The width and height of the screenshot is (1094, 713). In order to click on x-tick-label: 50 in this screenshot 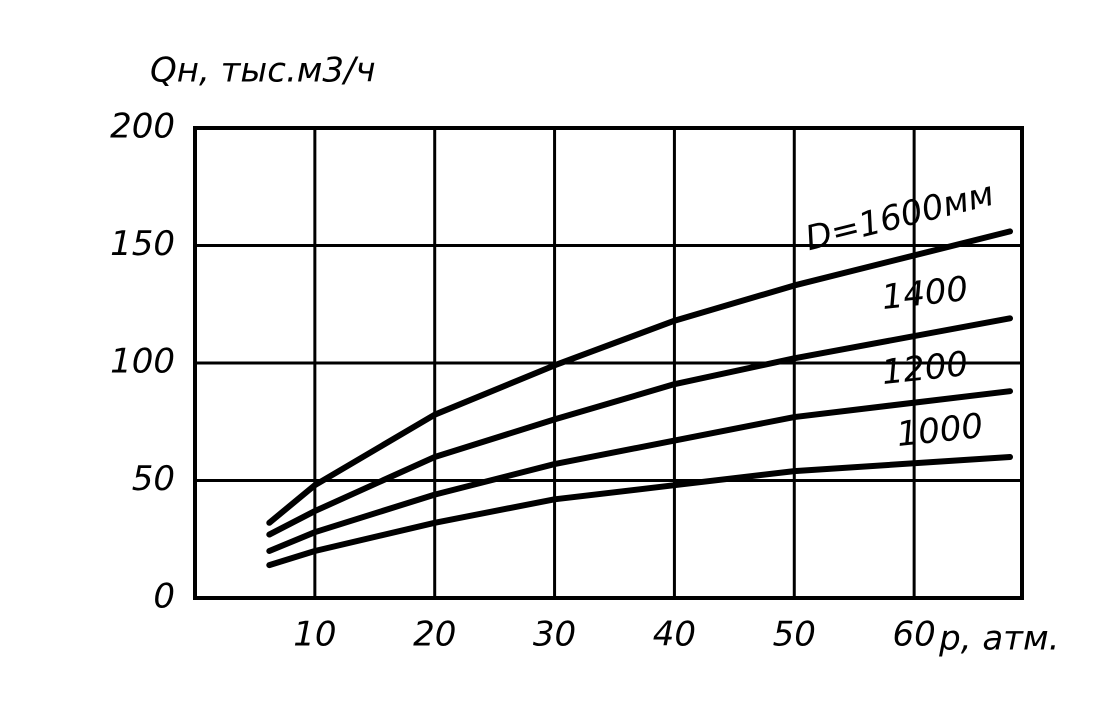, I will do `click(794, 635)`.